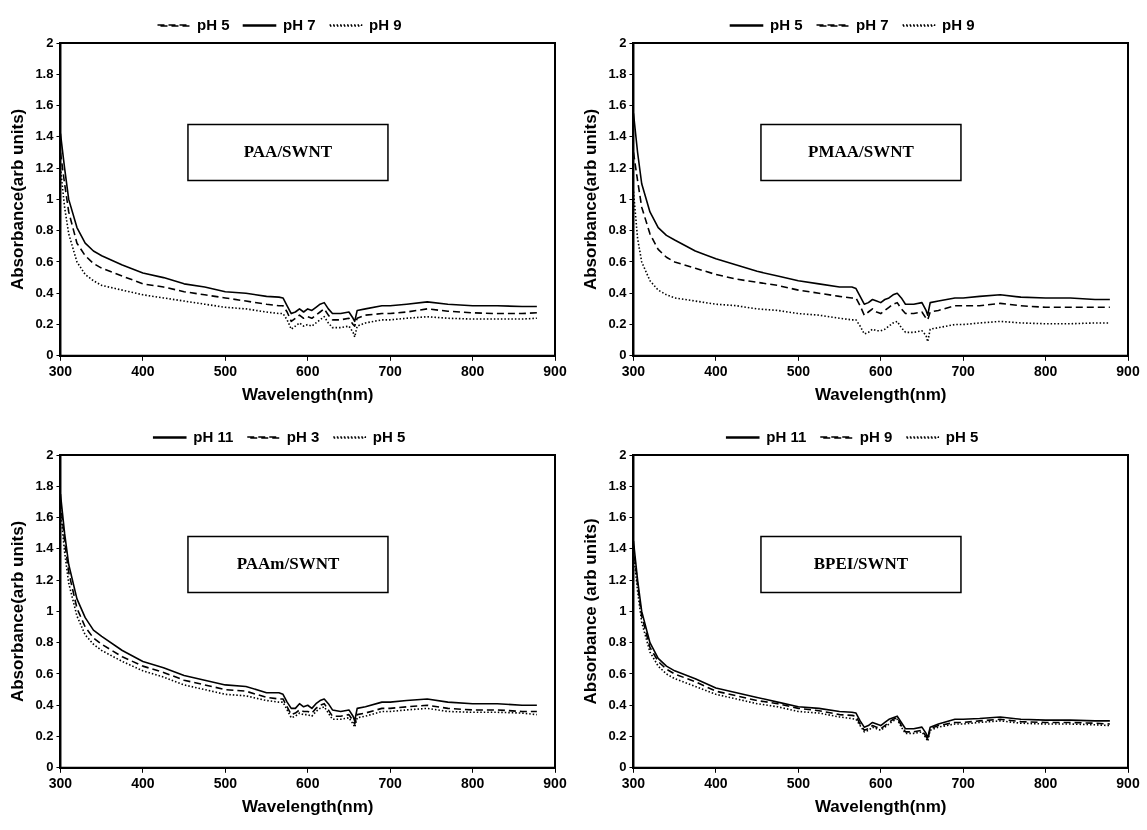 This screenshot has width=1147, height=830. What do you see at coordinates (303, 436) in the screenshot?
I see `legend-label: pH 3` at bounding box center [303, 436].